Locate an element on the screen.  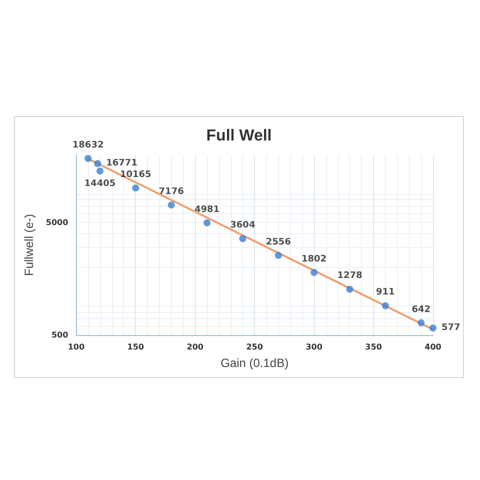
y-axis-title: Fullwell (e-) is located at coordinates (29, 245).